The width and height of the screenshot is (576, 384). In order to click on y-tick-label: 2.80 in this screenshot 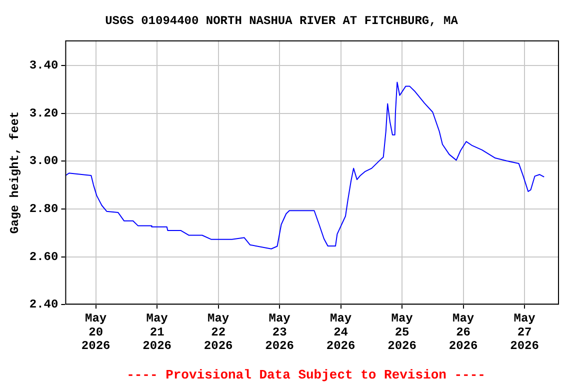, I will do `click(43, 209)`.